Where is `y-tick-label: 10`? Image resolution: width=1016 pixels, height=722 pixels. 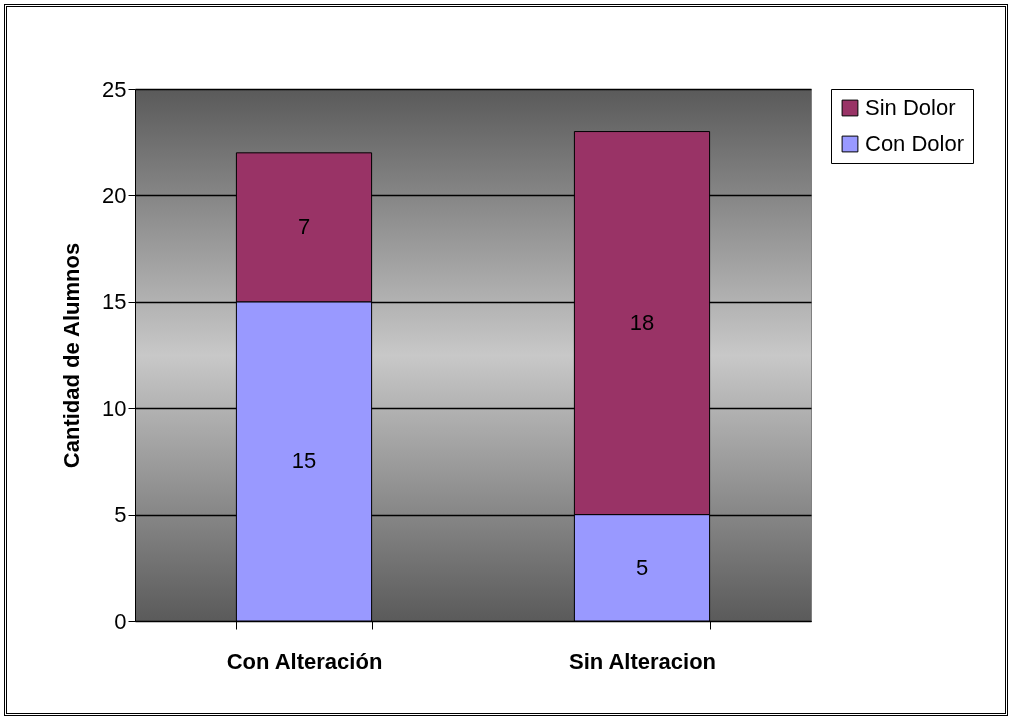
y-tick-label: 10 is located at coordinates (114, 408).